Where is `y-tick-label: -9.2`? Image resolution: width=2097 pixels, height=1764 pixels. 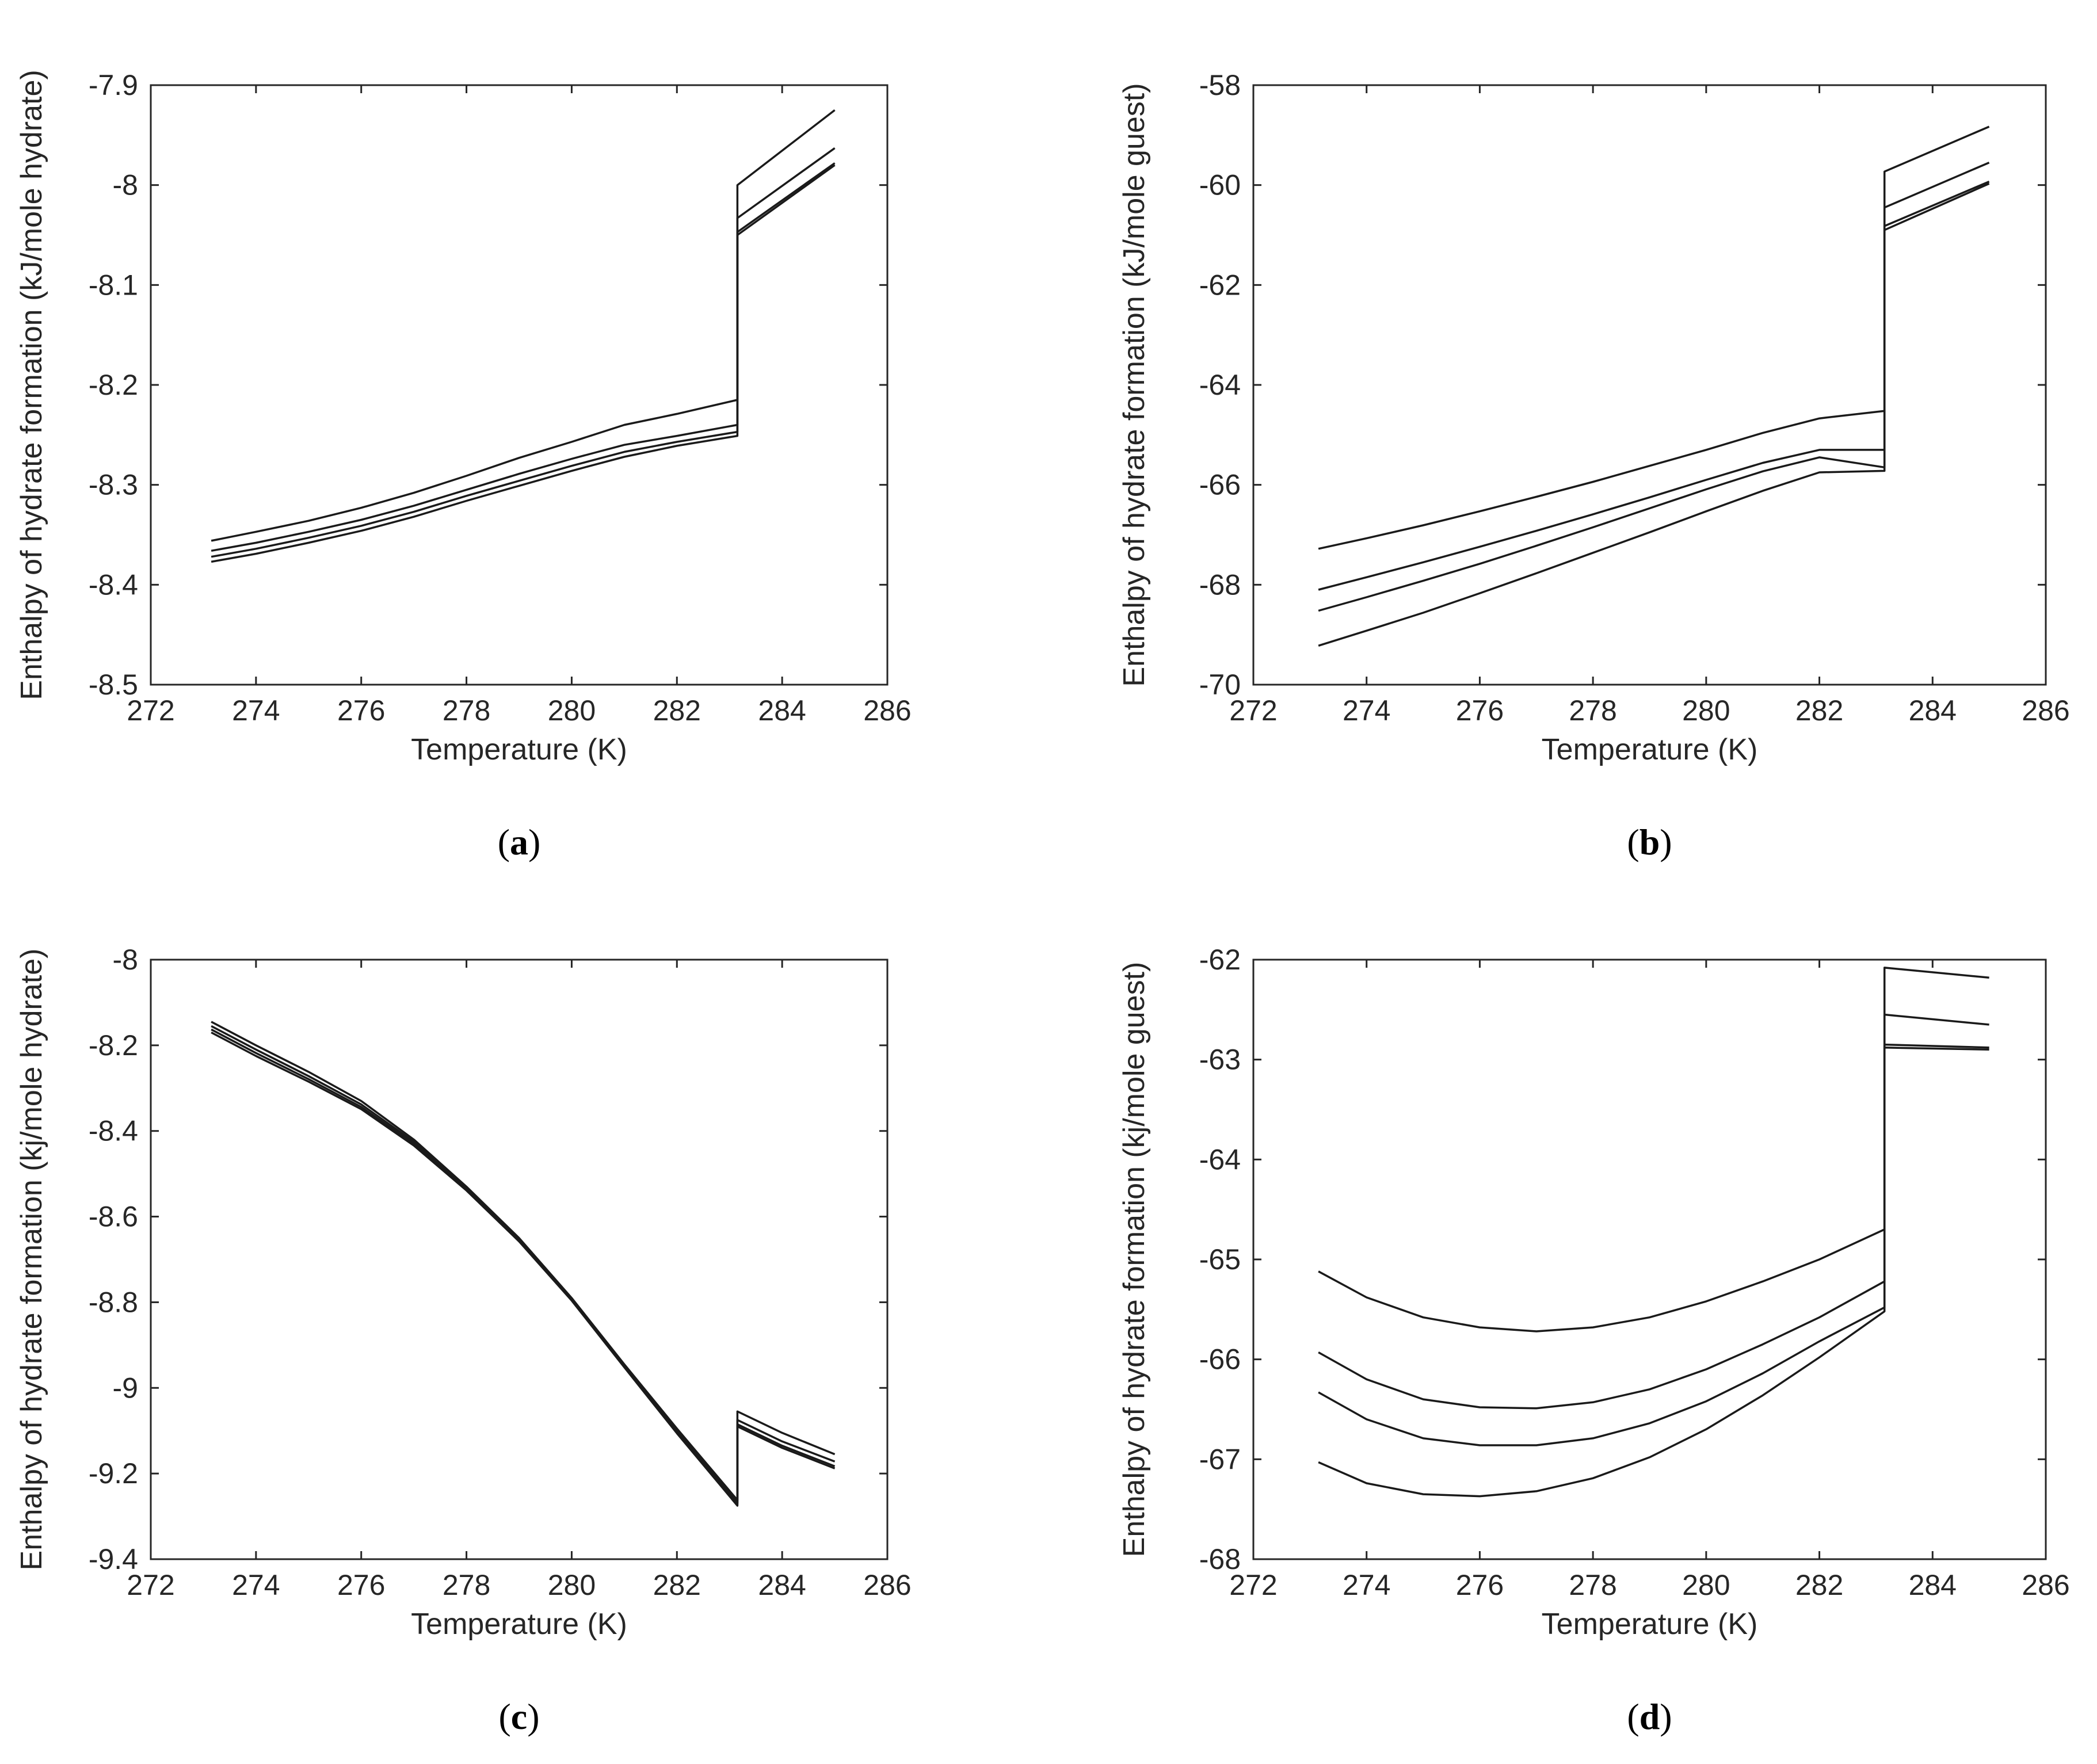
y-tick-label: -9.2 is located at coordinates (114, 1473).